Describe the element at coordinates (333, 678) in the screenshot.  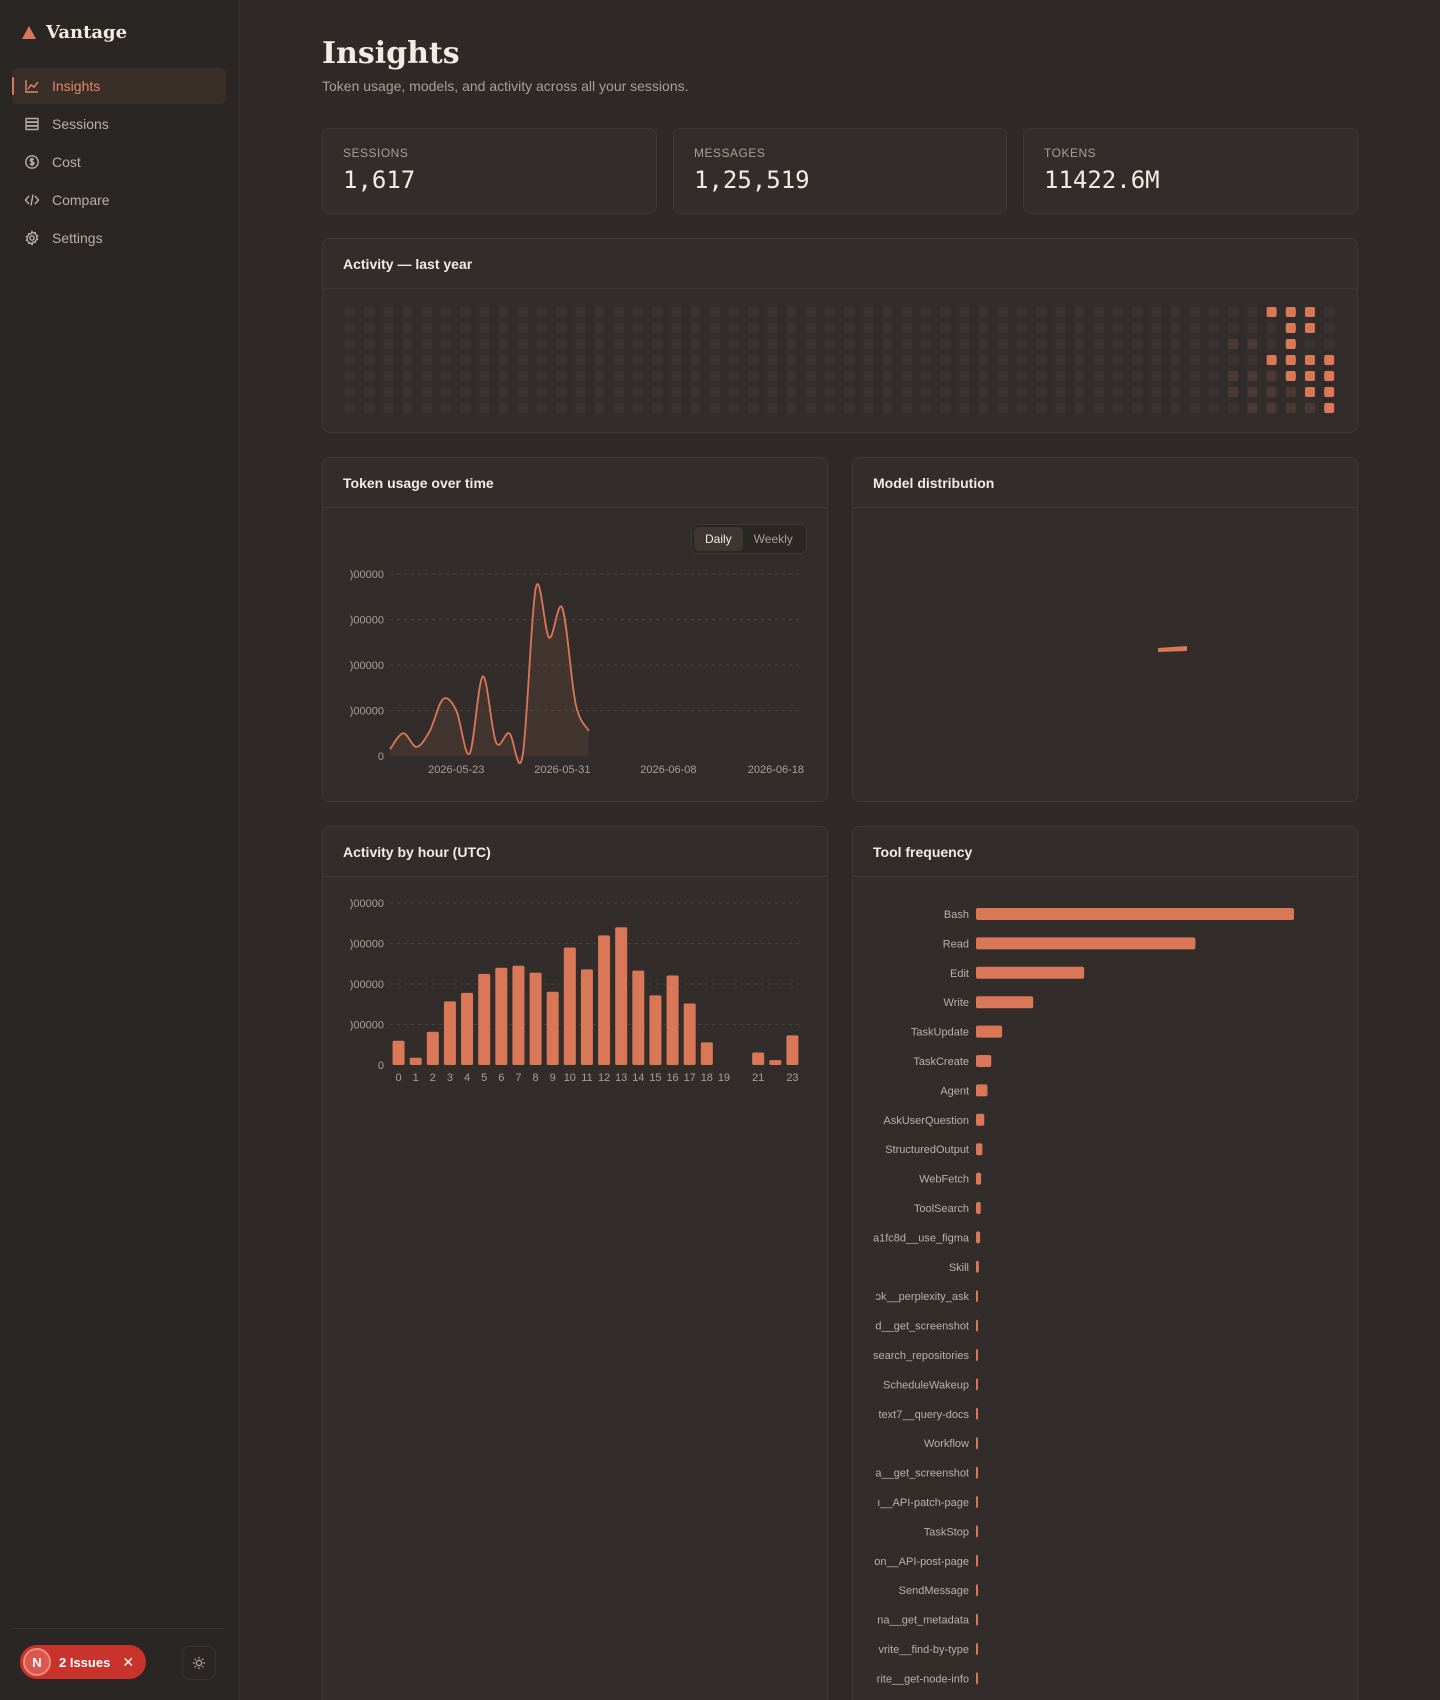
I see `chart-left-mask` at that location.